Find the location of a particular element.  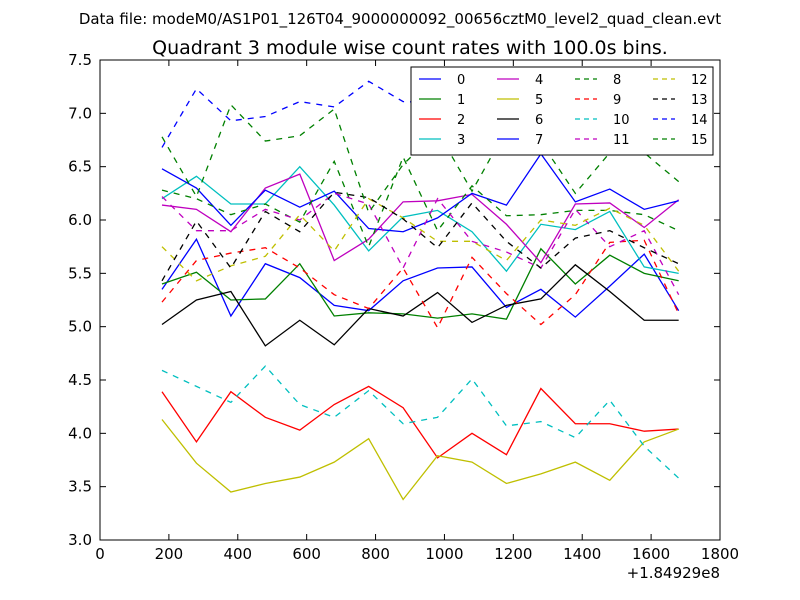

x-tick-label: 600 is located at coordinates (306, 554).